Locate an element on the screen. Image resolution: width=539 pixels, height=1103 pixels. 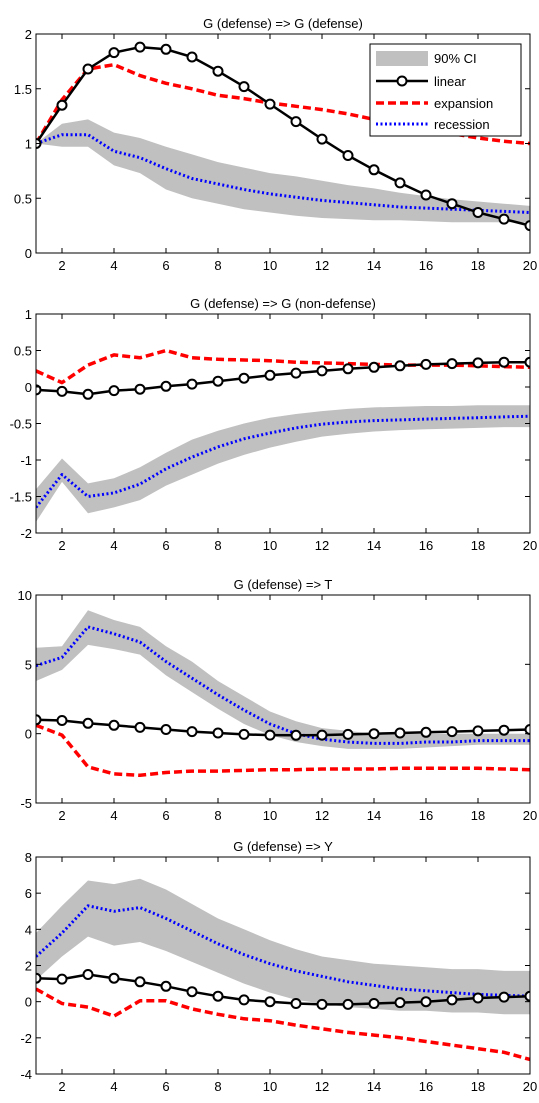
y-tick-label: 8 is located at coordinates (28, 857).